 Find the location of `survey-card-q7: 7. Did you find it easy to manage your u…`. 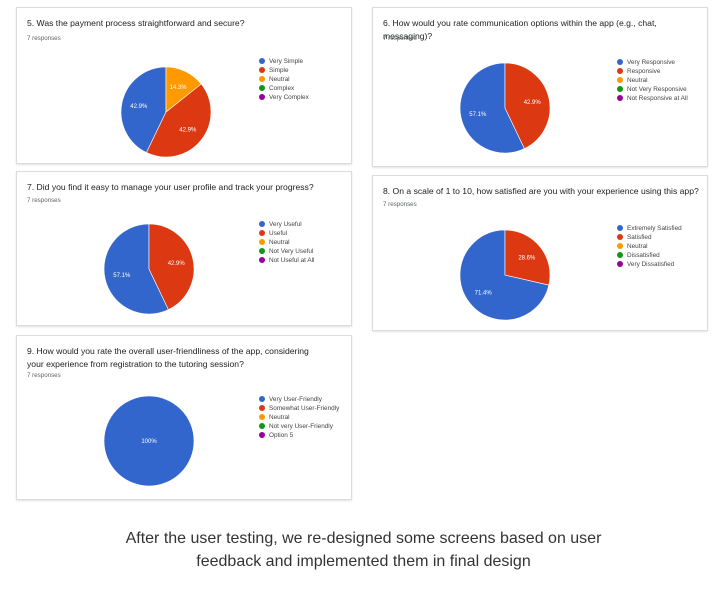

survey-card-q7: 7. Did you find it easy to manage your u… is located at coordinates (184, 248).